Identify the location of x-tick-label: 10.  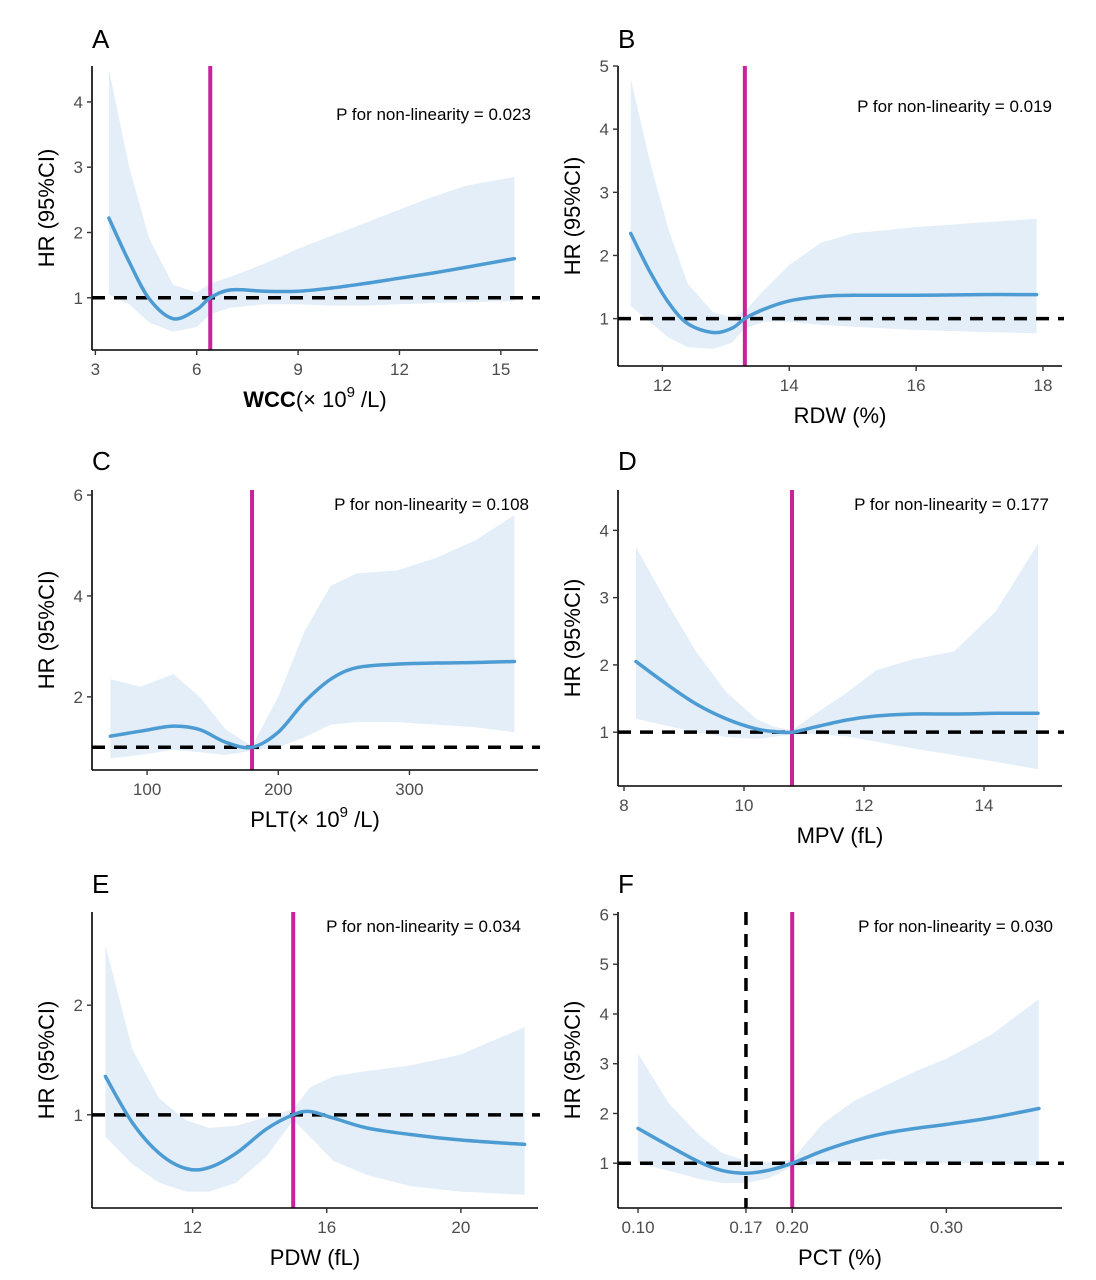
(744, 805).